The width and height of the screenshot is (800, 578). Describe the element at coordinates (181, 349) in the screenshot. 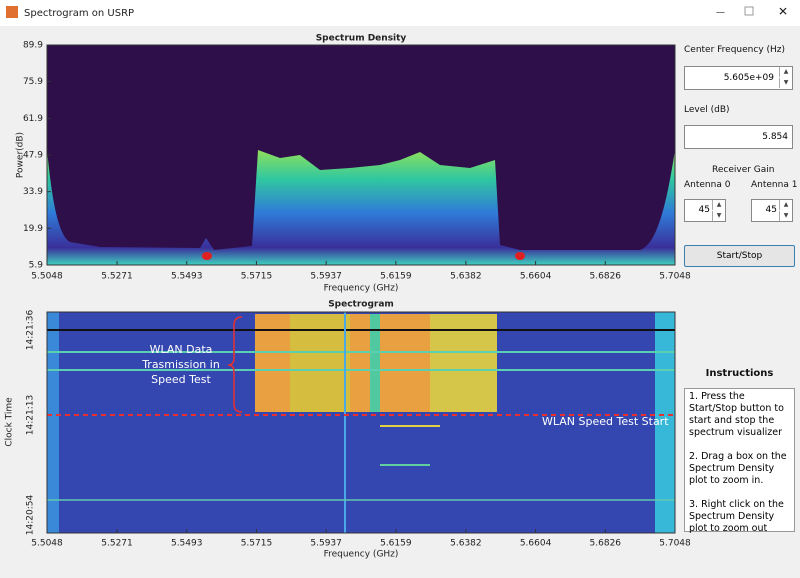

I see `annotation: WLAN Data` at that location.